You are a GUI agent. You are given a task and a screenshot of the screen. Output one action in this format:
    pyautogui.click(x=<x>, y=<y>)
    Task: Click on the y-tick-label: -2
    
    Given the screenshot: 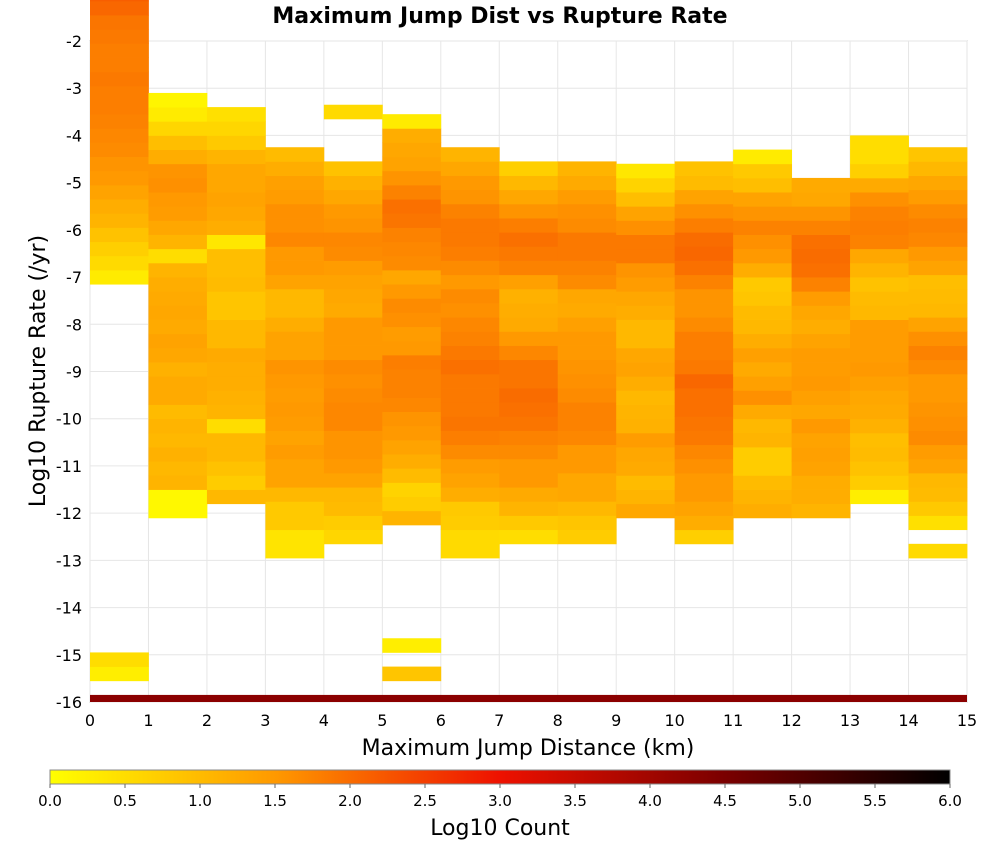 What is the action you would take?
    pyautogui.click(x=74, y=41)
    